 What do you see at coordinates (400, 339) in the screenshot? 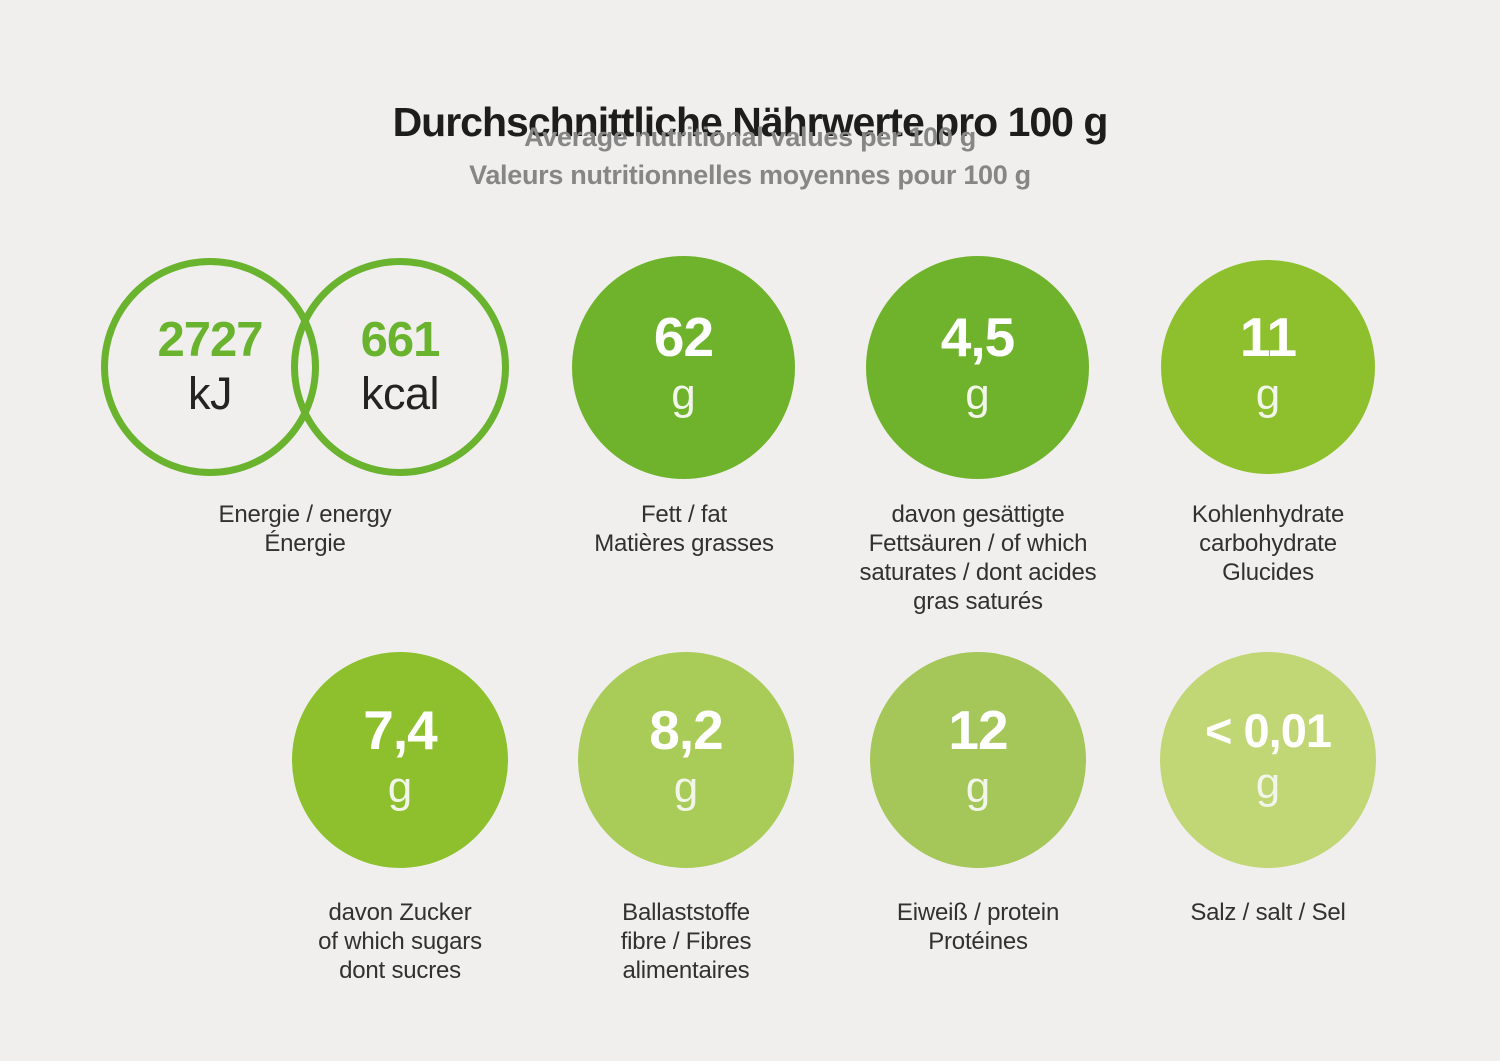
I see `energy-kcal-value: 661` at bounding box center [400, 339].